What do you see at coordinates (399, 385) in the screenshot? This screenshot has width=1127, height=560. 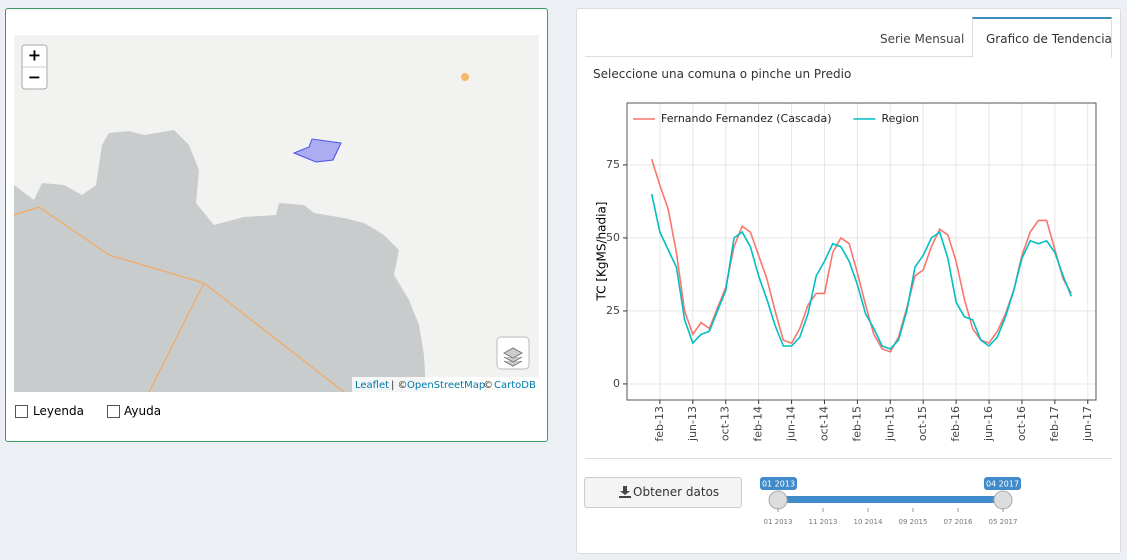 I see `attribution-text: | ©` at bounding box center [399, 385].